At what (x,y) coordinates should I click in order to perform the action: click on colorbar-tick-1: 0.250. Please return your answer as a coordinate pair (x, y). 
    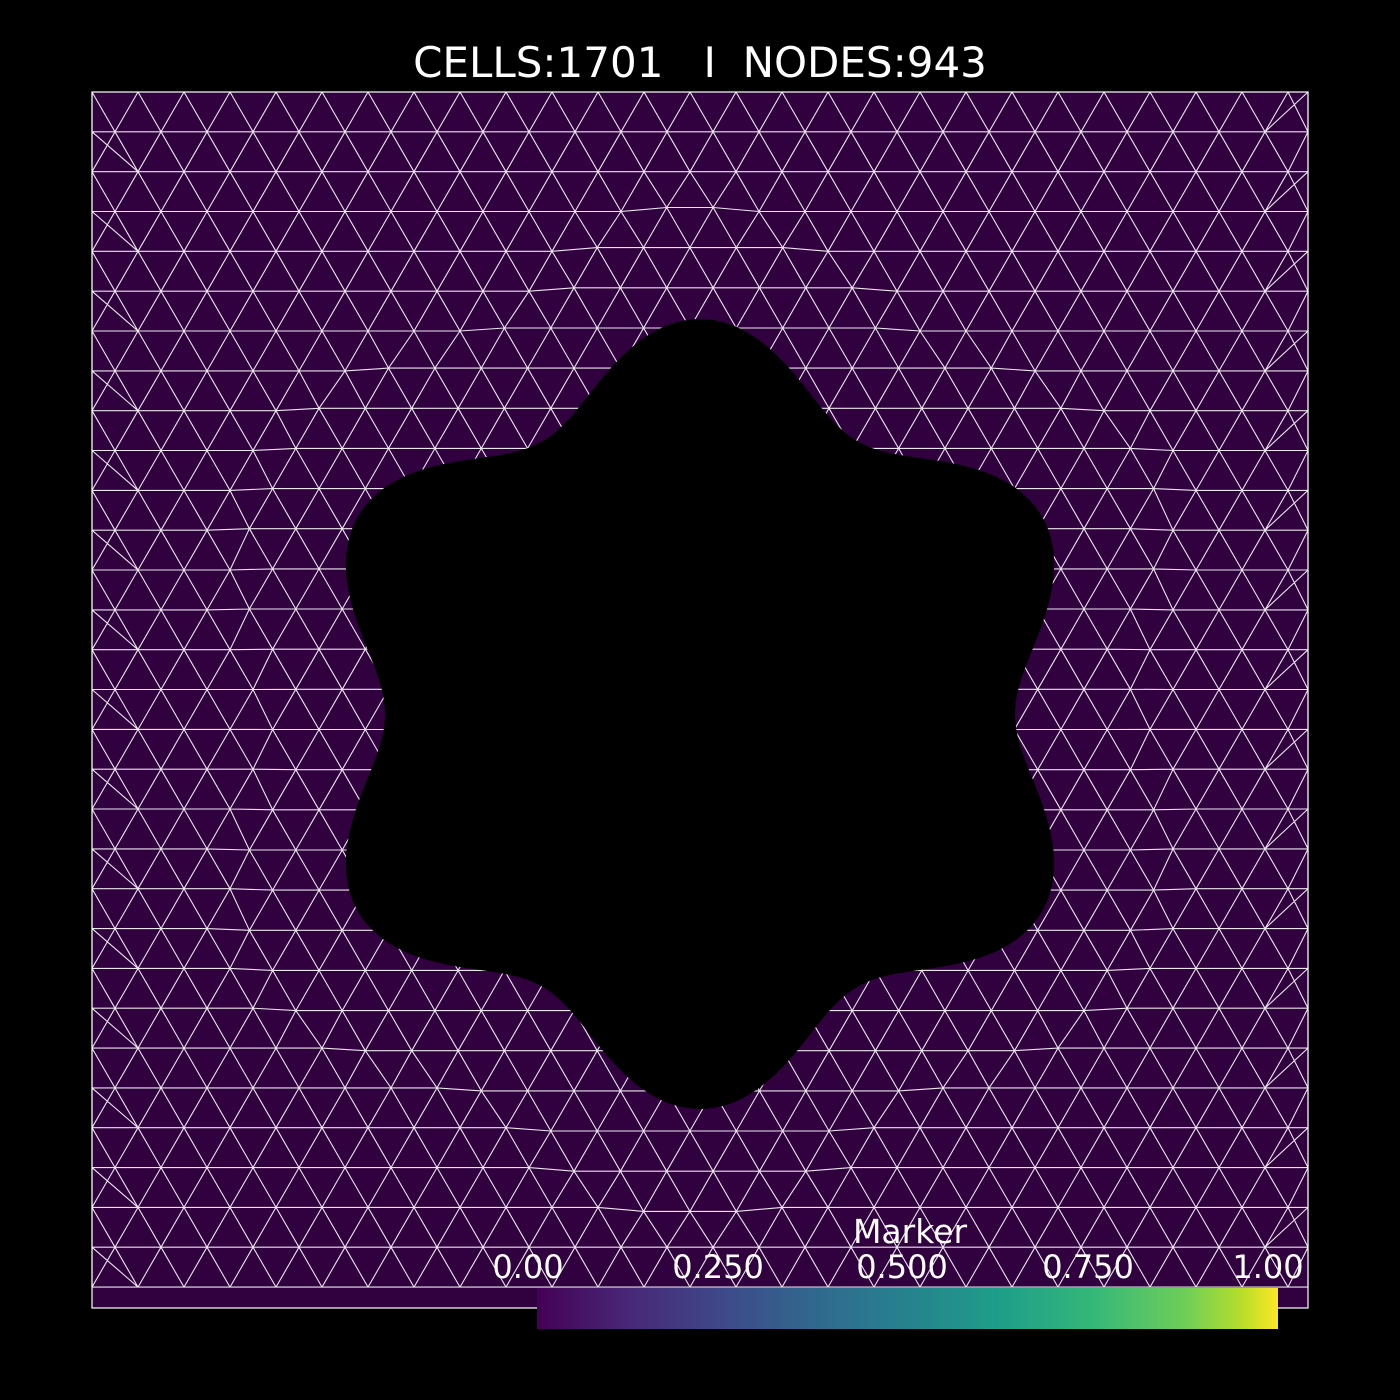
    Looking at the image, I should click on (718, 1267).